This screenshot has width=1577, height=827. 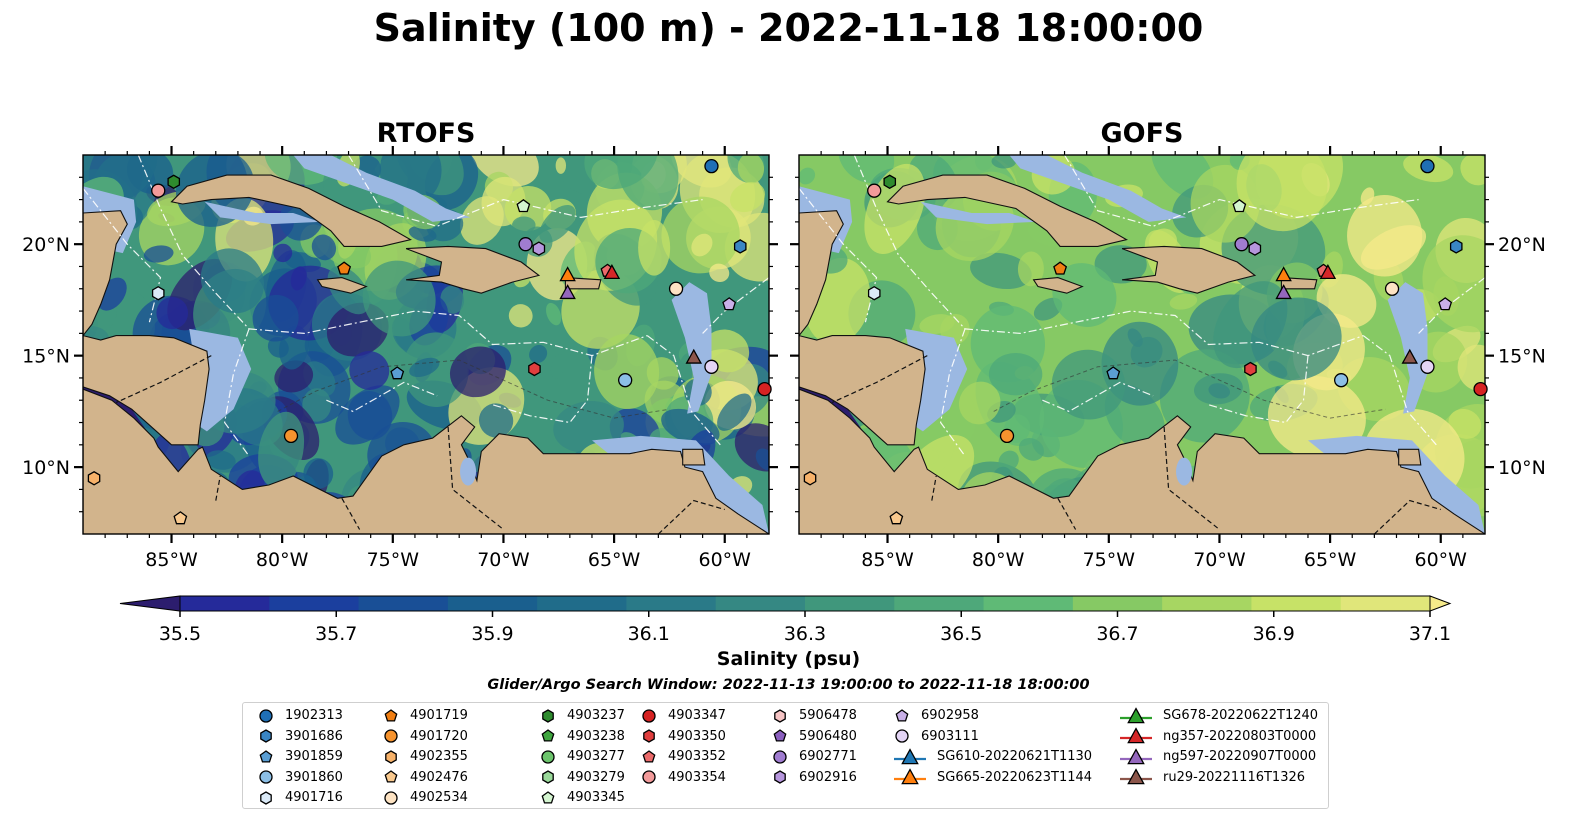 I want to click on legend-item: 4903350, so click(x=683, y=736).